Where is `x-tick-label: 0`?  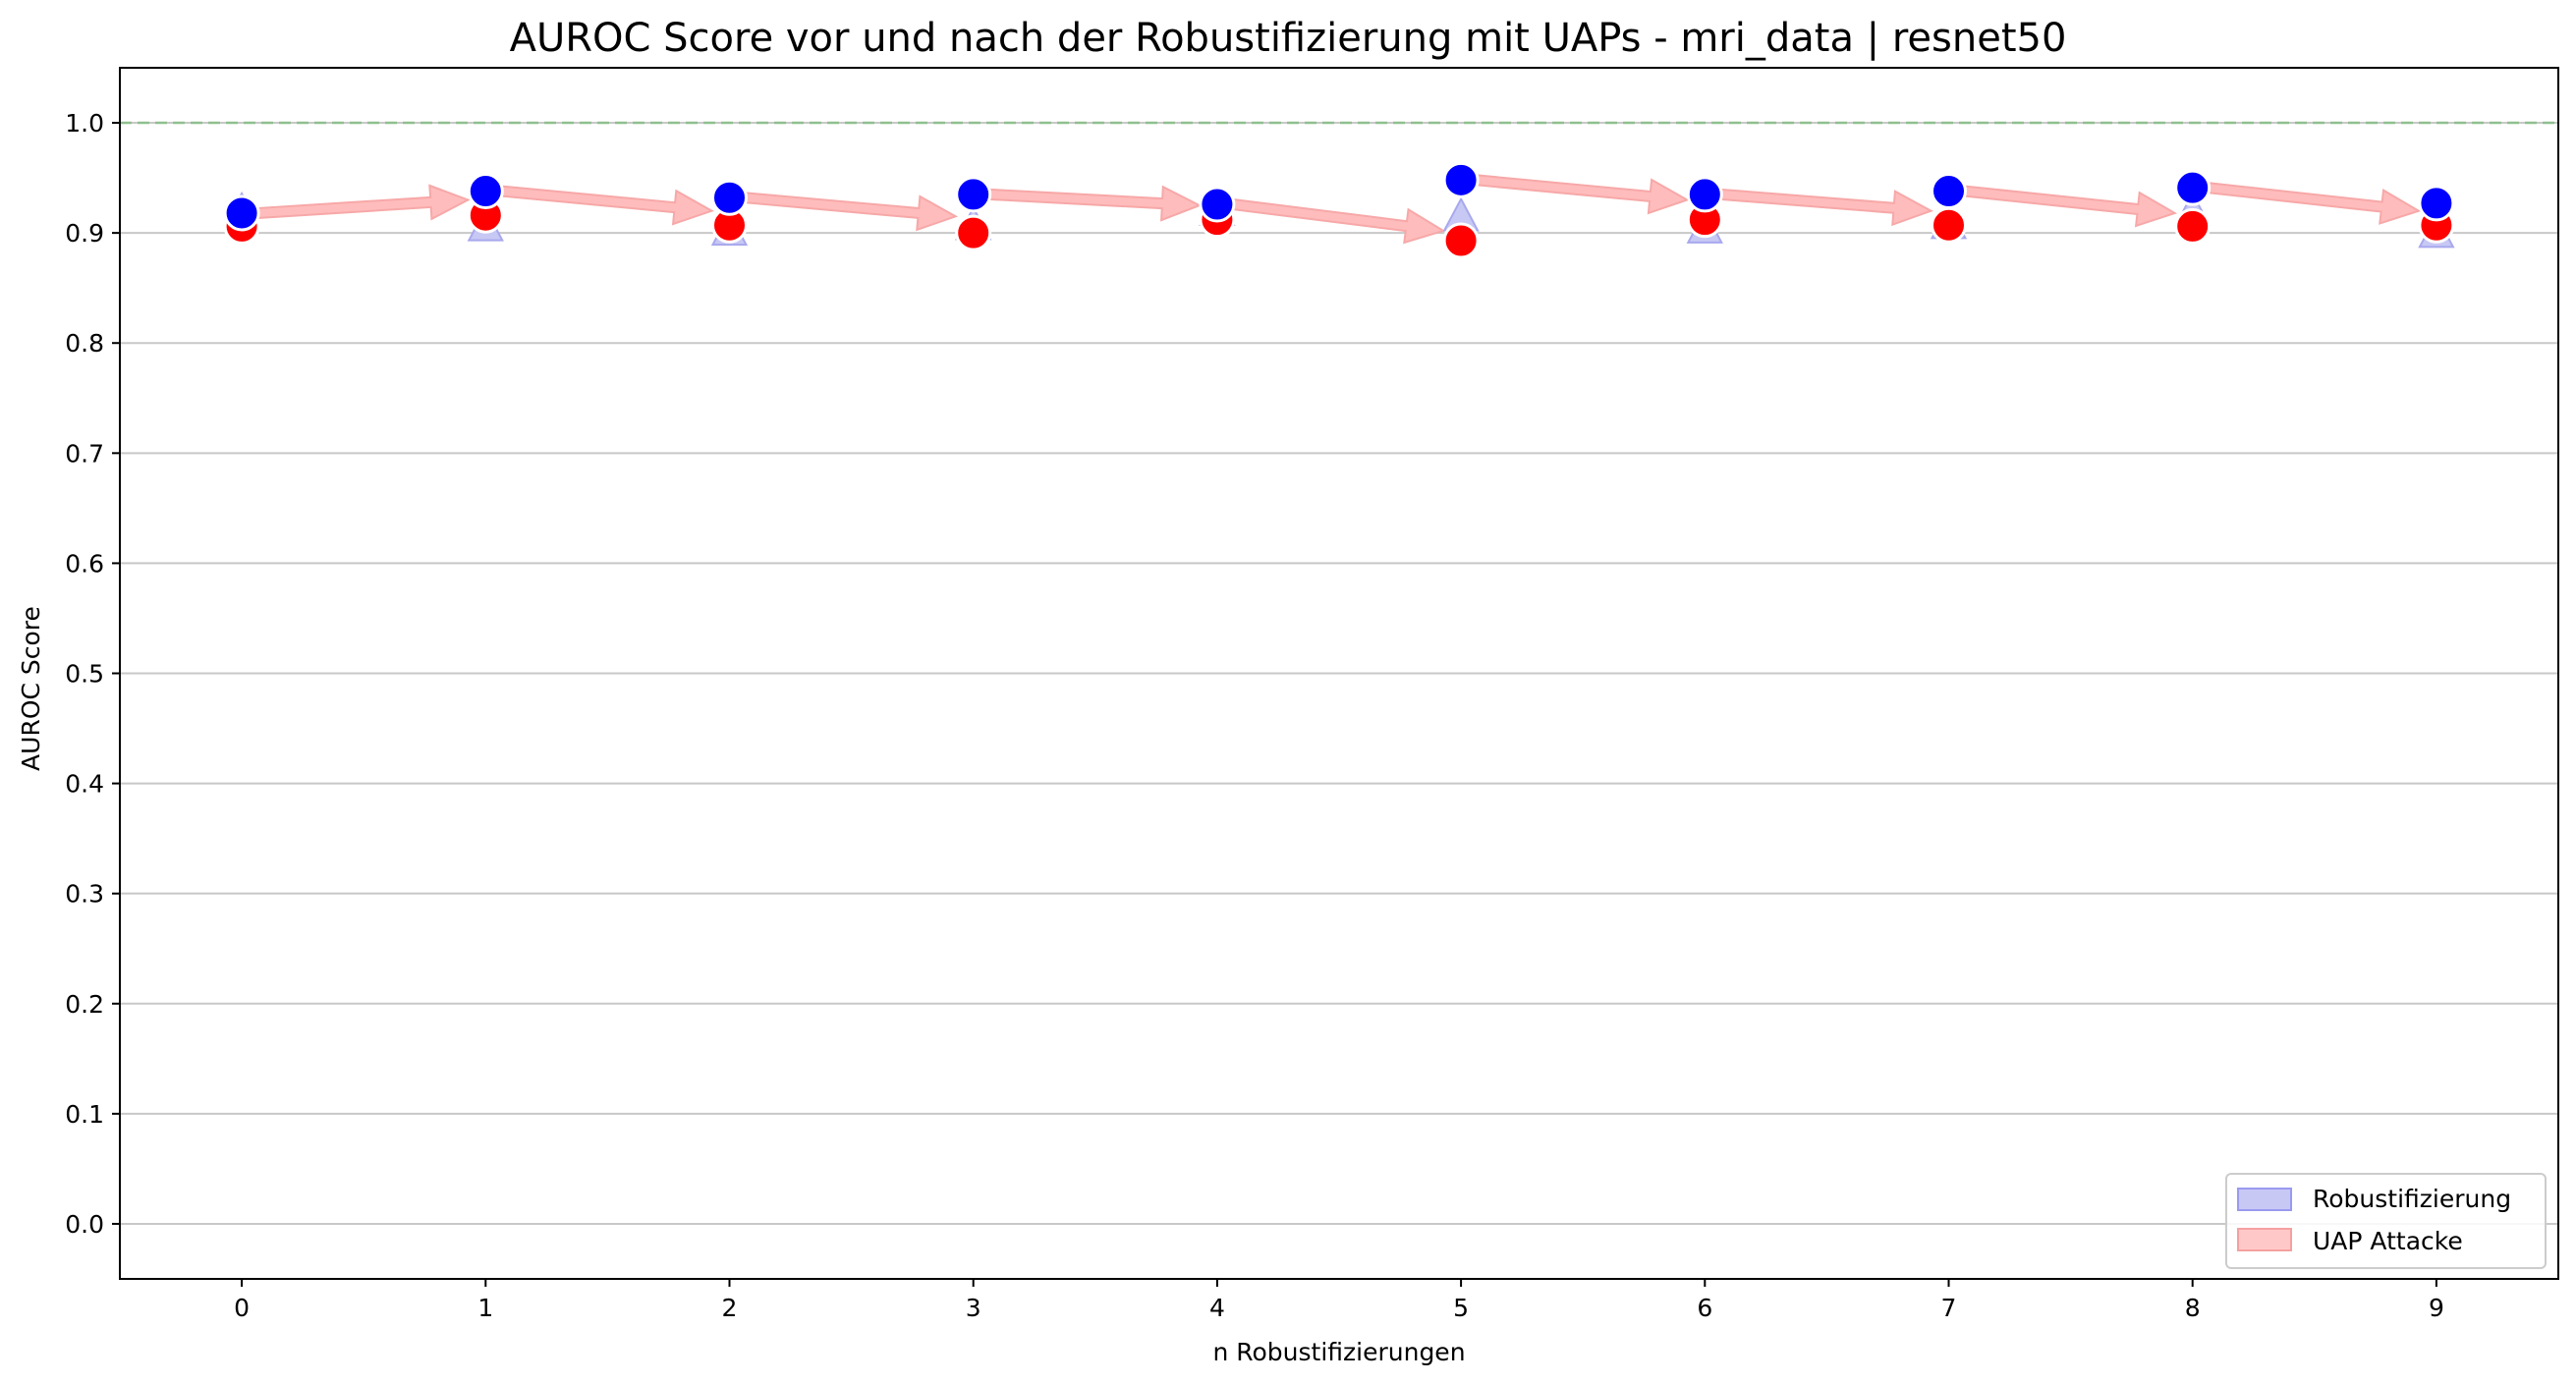 x-tick-label: 0 is located at coordinates (242, 1308).